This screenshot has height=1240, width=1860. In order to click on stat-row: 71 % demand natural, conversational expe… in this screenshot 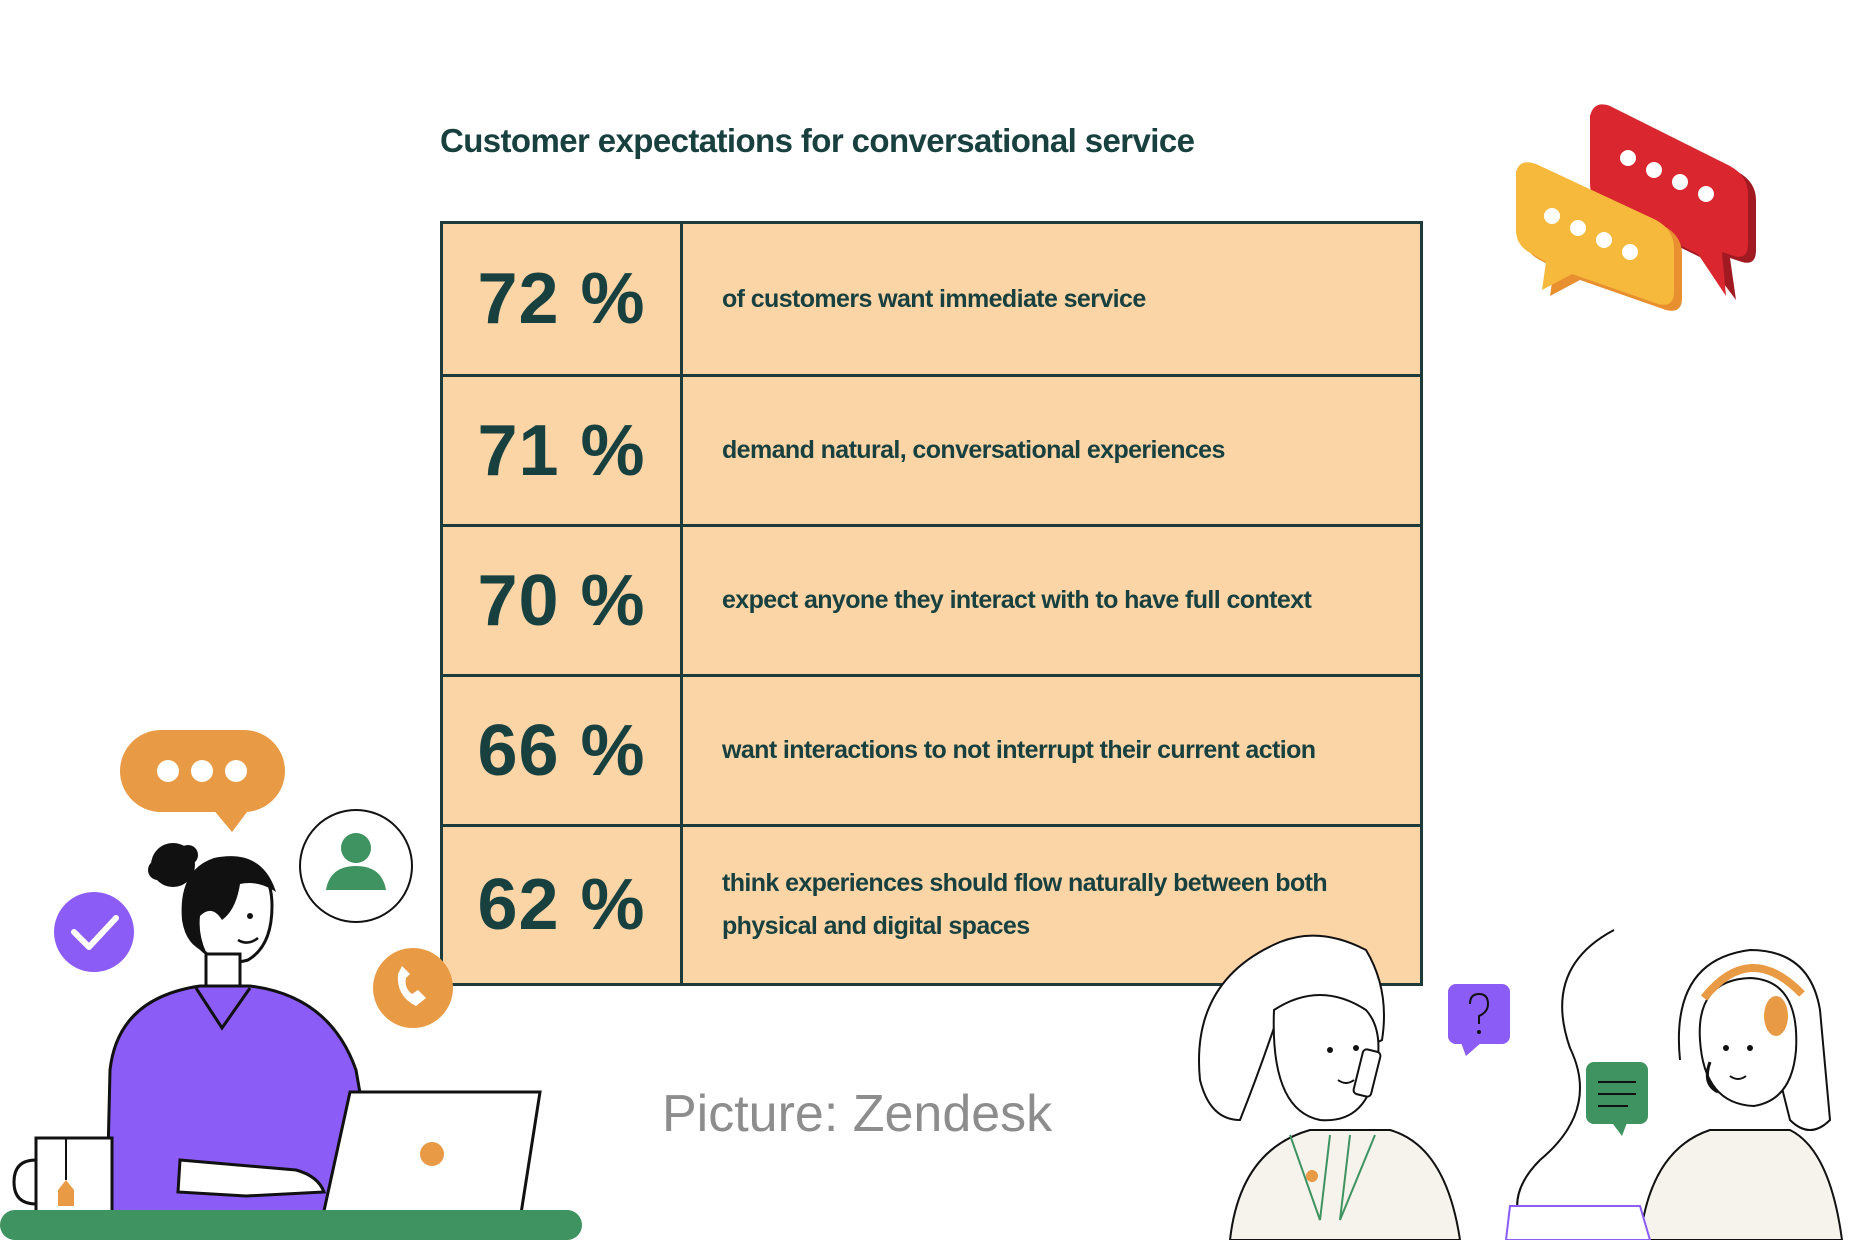, I will do `click(931, 449)`.